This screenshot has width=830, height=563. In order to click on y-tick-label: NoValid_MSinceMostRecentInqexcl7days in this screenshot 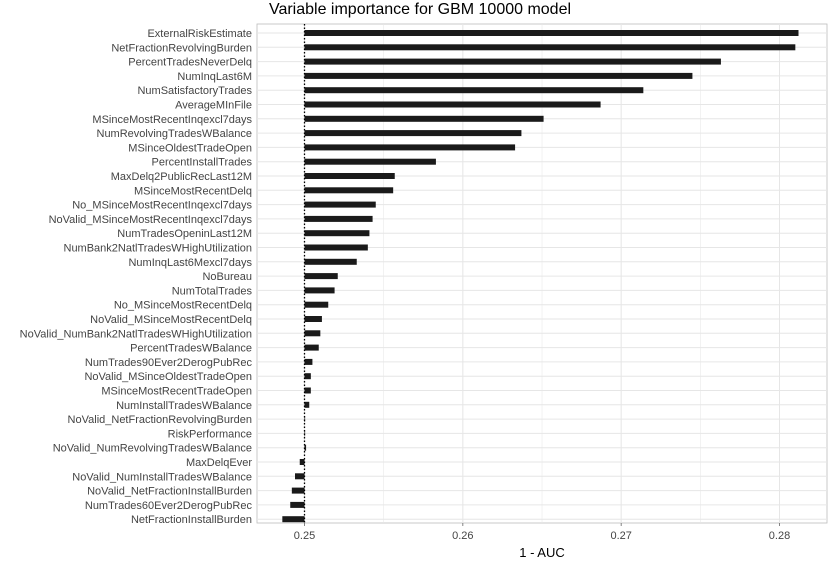, I will do `click(151, 220)`.